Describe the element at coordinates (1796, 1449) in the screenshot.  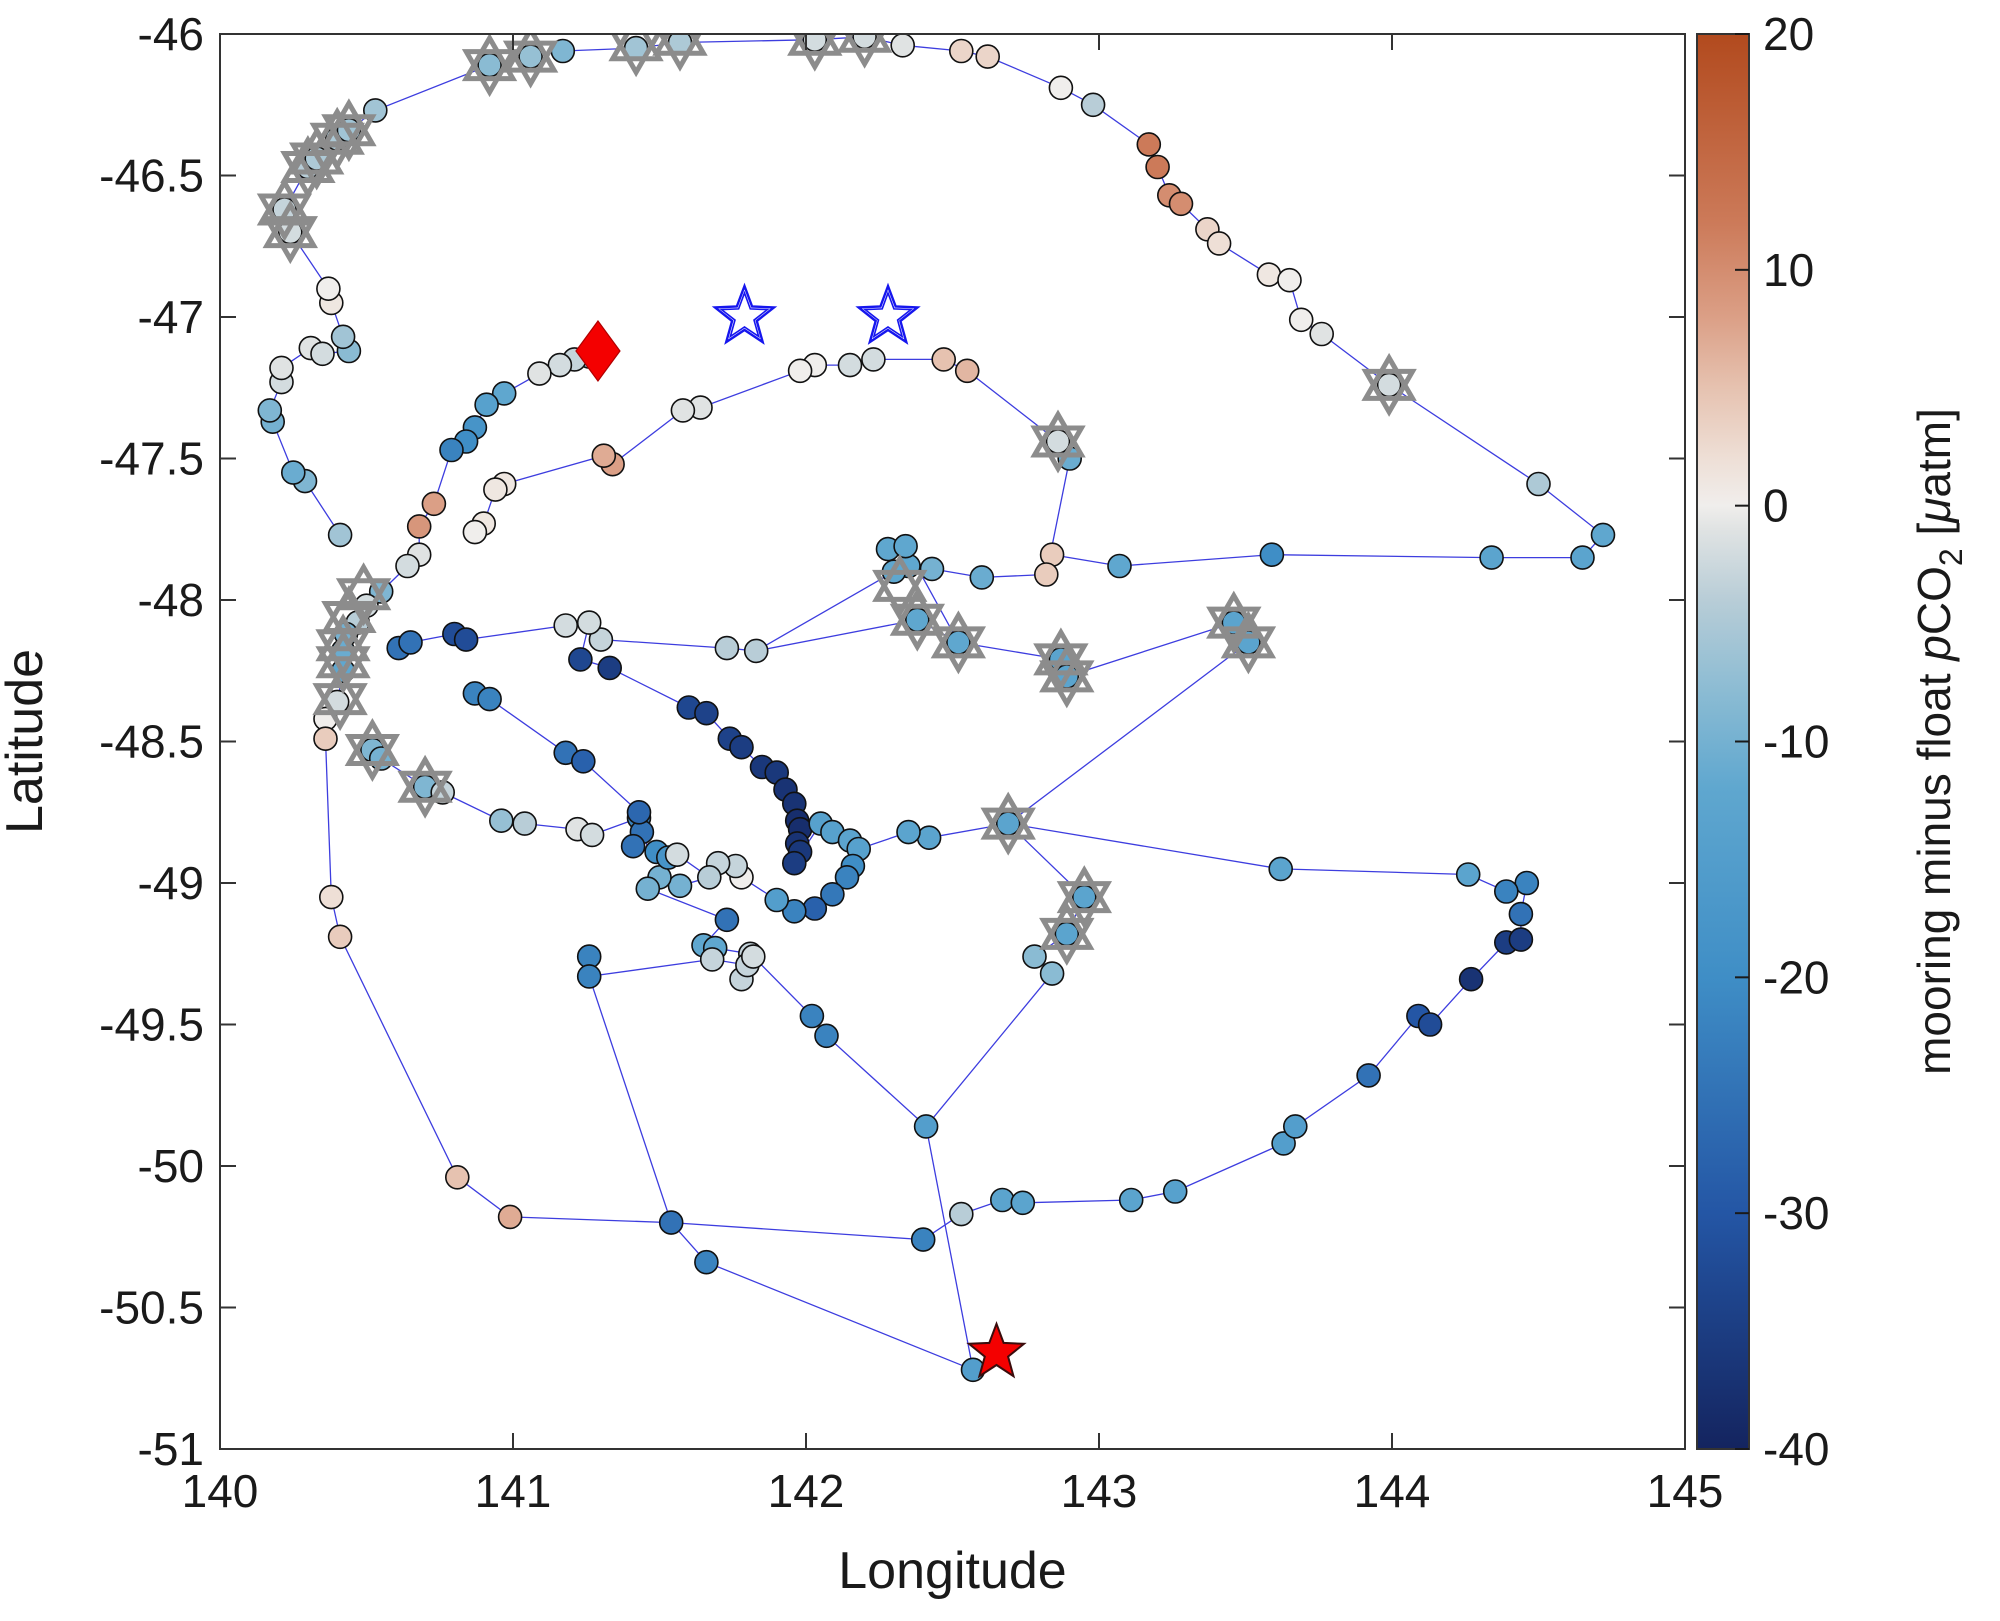
I see `colorbar-tick-label: -40` at that location.